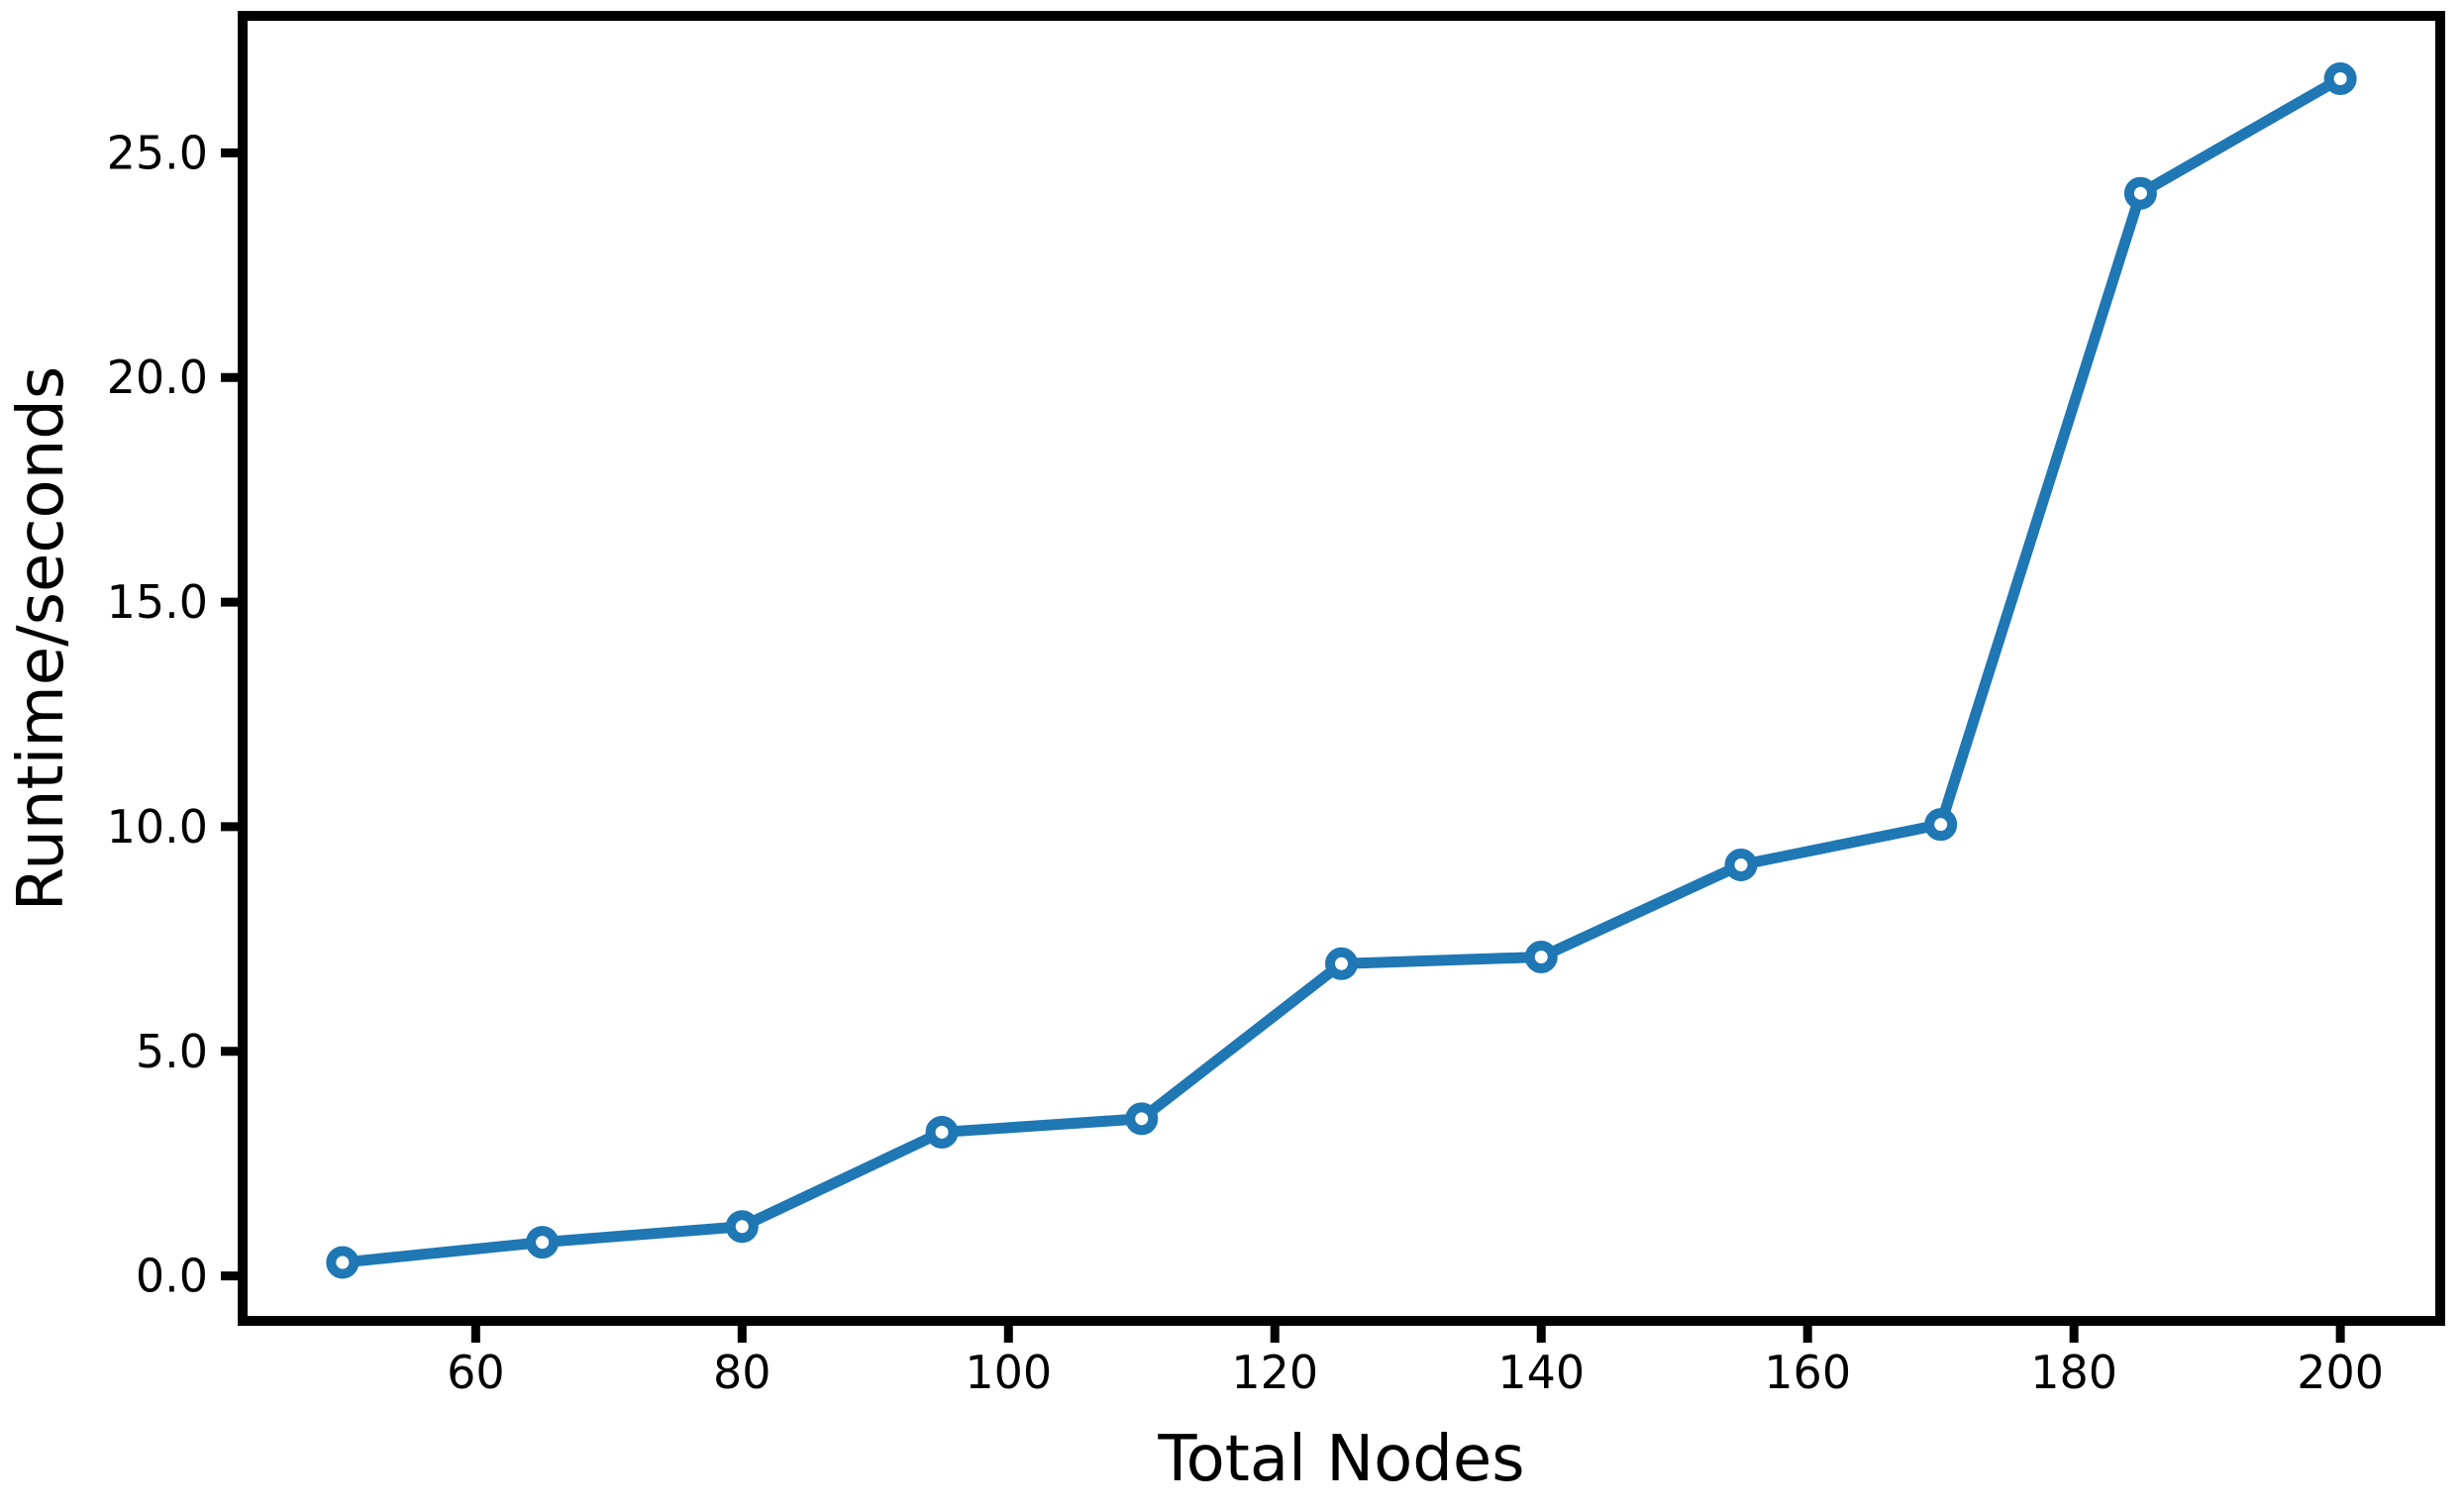 This screenshot has width=2464, height=1510. What do you see at coordinates (742, 1372) in the screenshot?
I see `x-tick-label: 80` at bounding box center [742, 1372].